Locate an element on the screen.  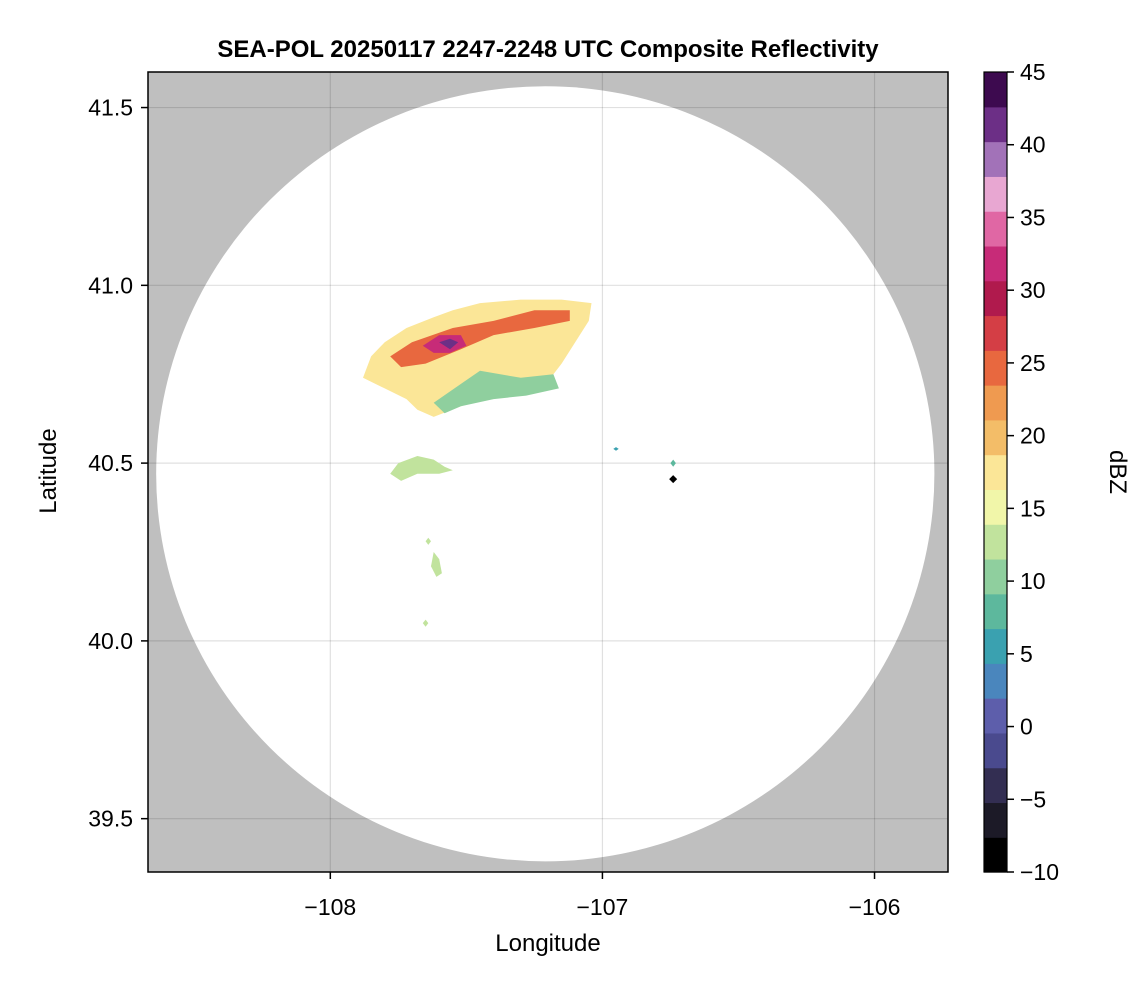
y-axis: 39.5 40.0 40.5 41.0 41.5 is located at coordinates (118, 463).